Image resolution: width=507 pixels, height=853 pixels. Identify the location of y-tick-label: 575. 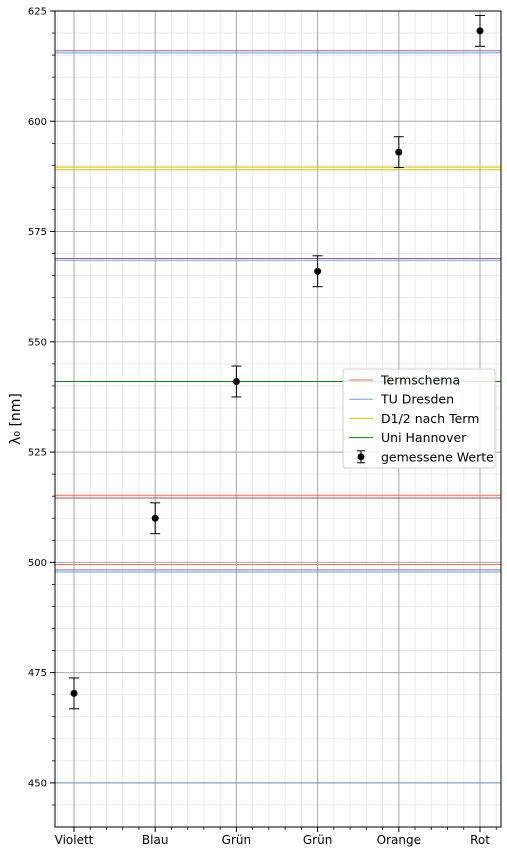
(37, 232).